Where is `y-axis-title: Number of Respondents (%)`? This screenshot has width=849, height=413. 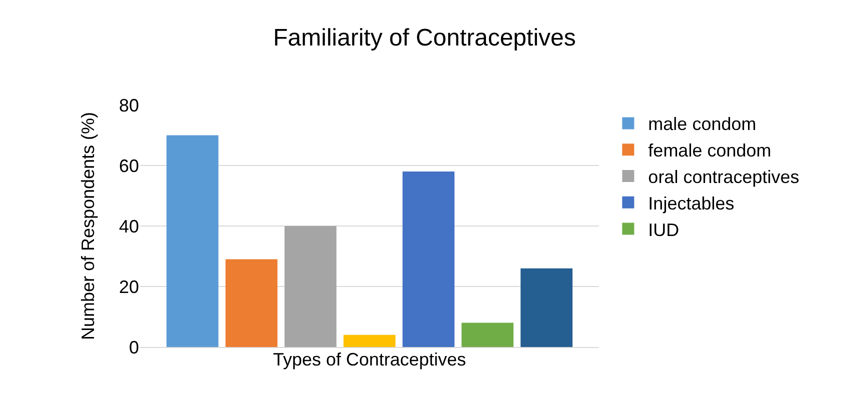 y-axis-title: Number of Respondents (%) is located at coordinates (88, 226).